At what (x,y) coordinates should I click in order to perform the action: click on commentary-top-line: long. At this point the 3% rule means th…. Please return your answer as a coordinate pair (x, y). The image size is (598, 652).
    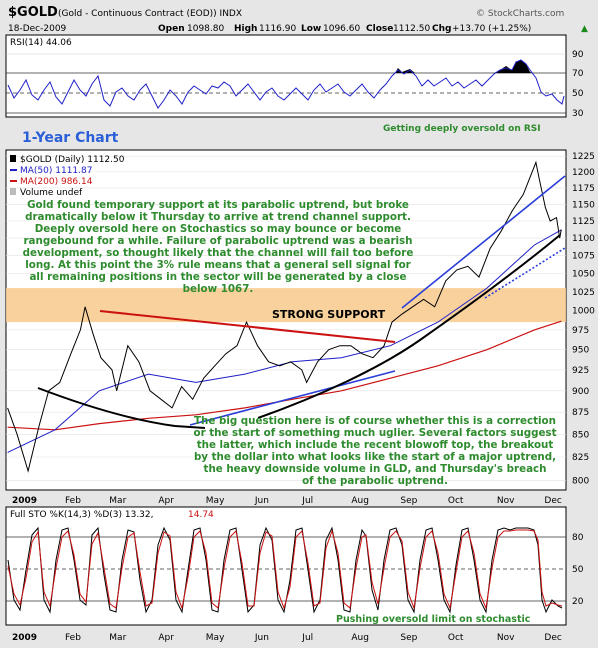
    Looking at the image, I should click on (218, 265).